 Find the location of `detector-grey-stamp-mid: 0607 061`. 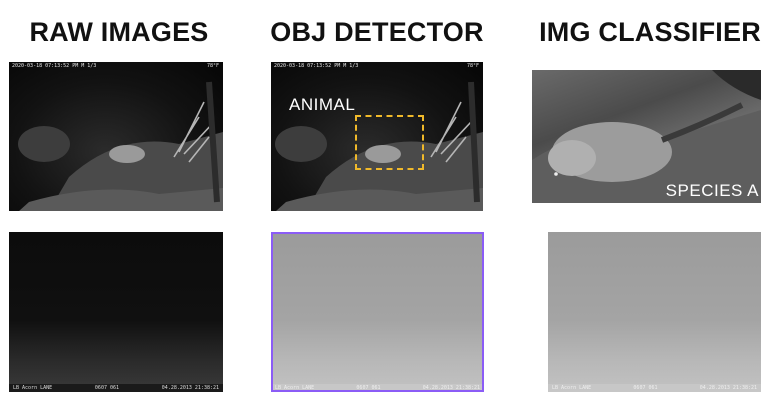

detector-grey-stamp-mid: 0607 061 is located at coordinates (368, 388).